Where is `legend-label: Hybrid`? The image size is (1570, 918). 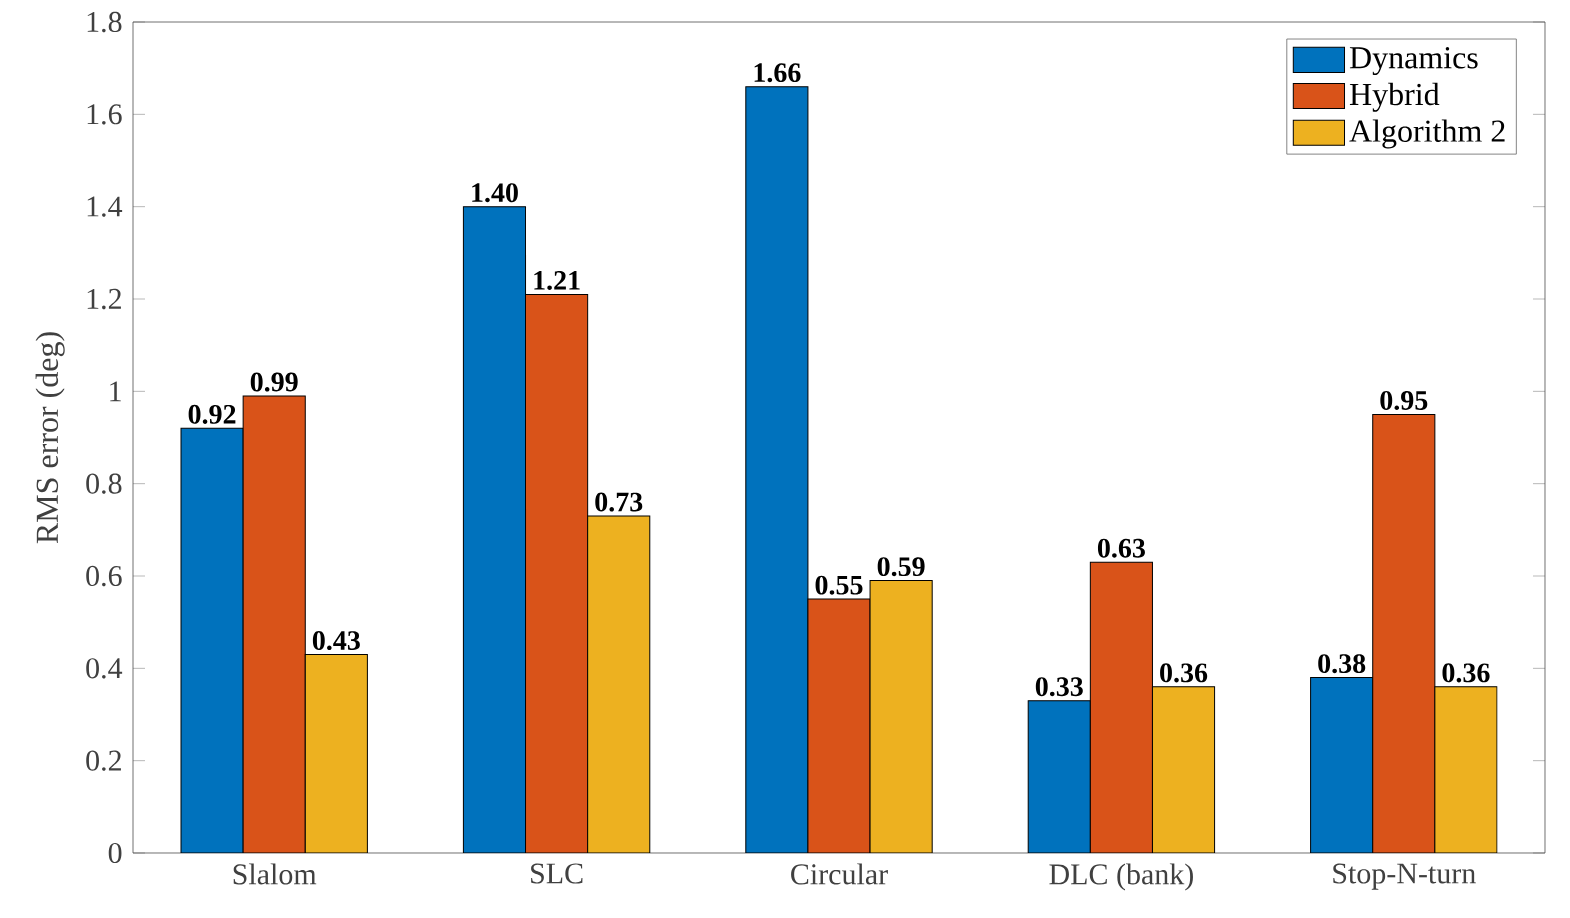
legend-label: Hybrid is located at coordinates (1394, 97).